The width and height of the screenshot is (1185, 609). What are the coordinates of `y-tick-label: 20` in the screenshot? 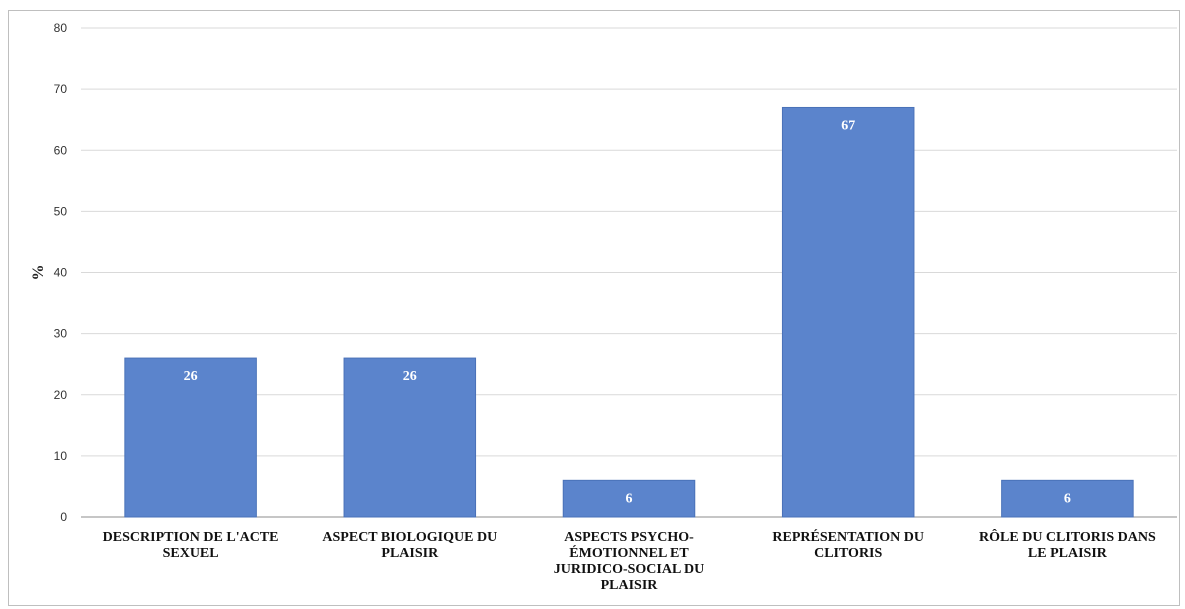 It's located at (61, 395).